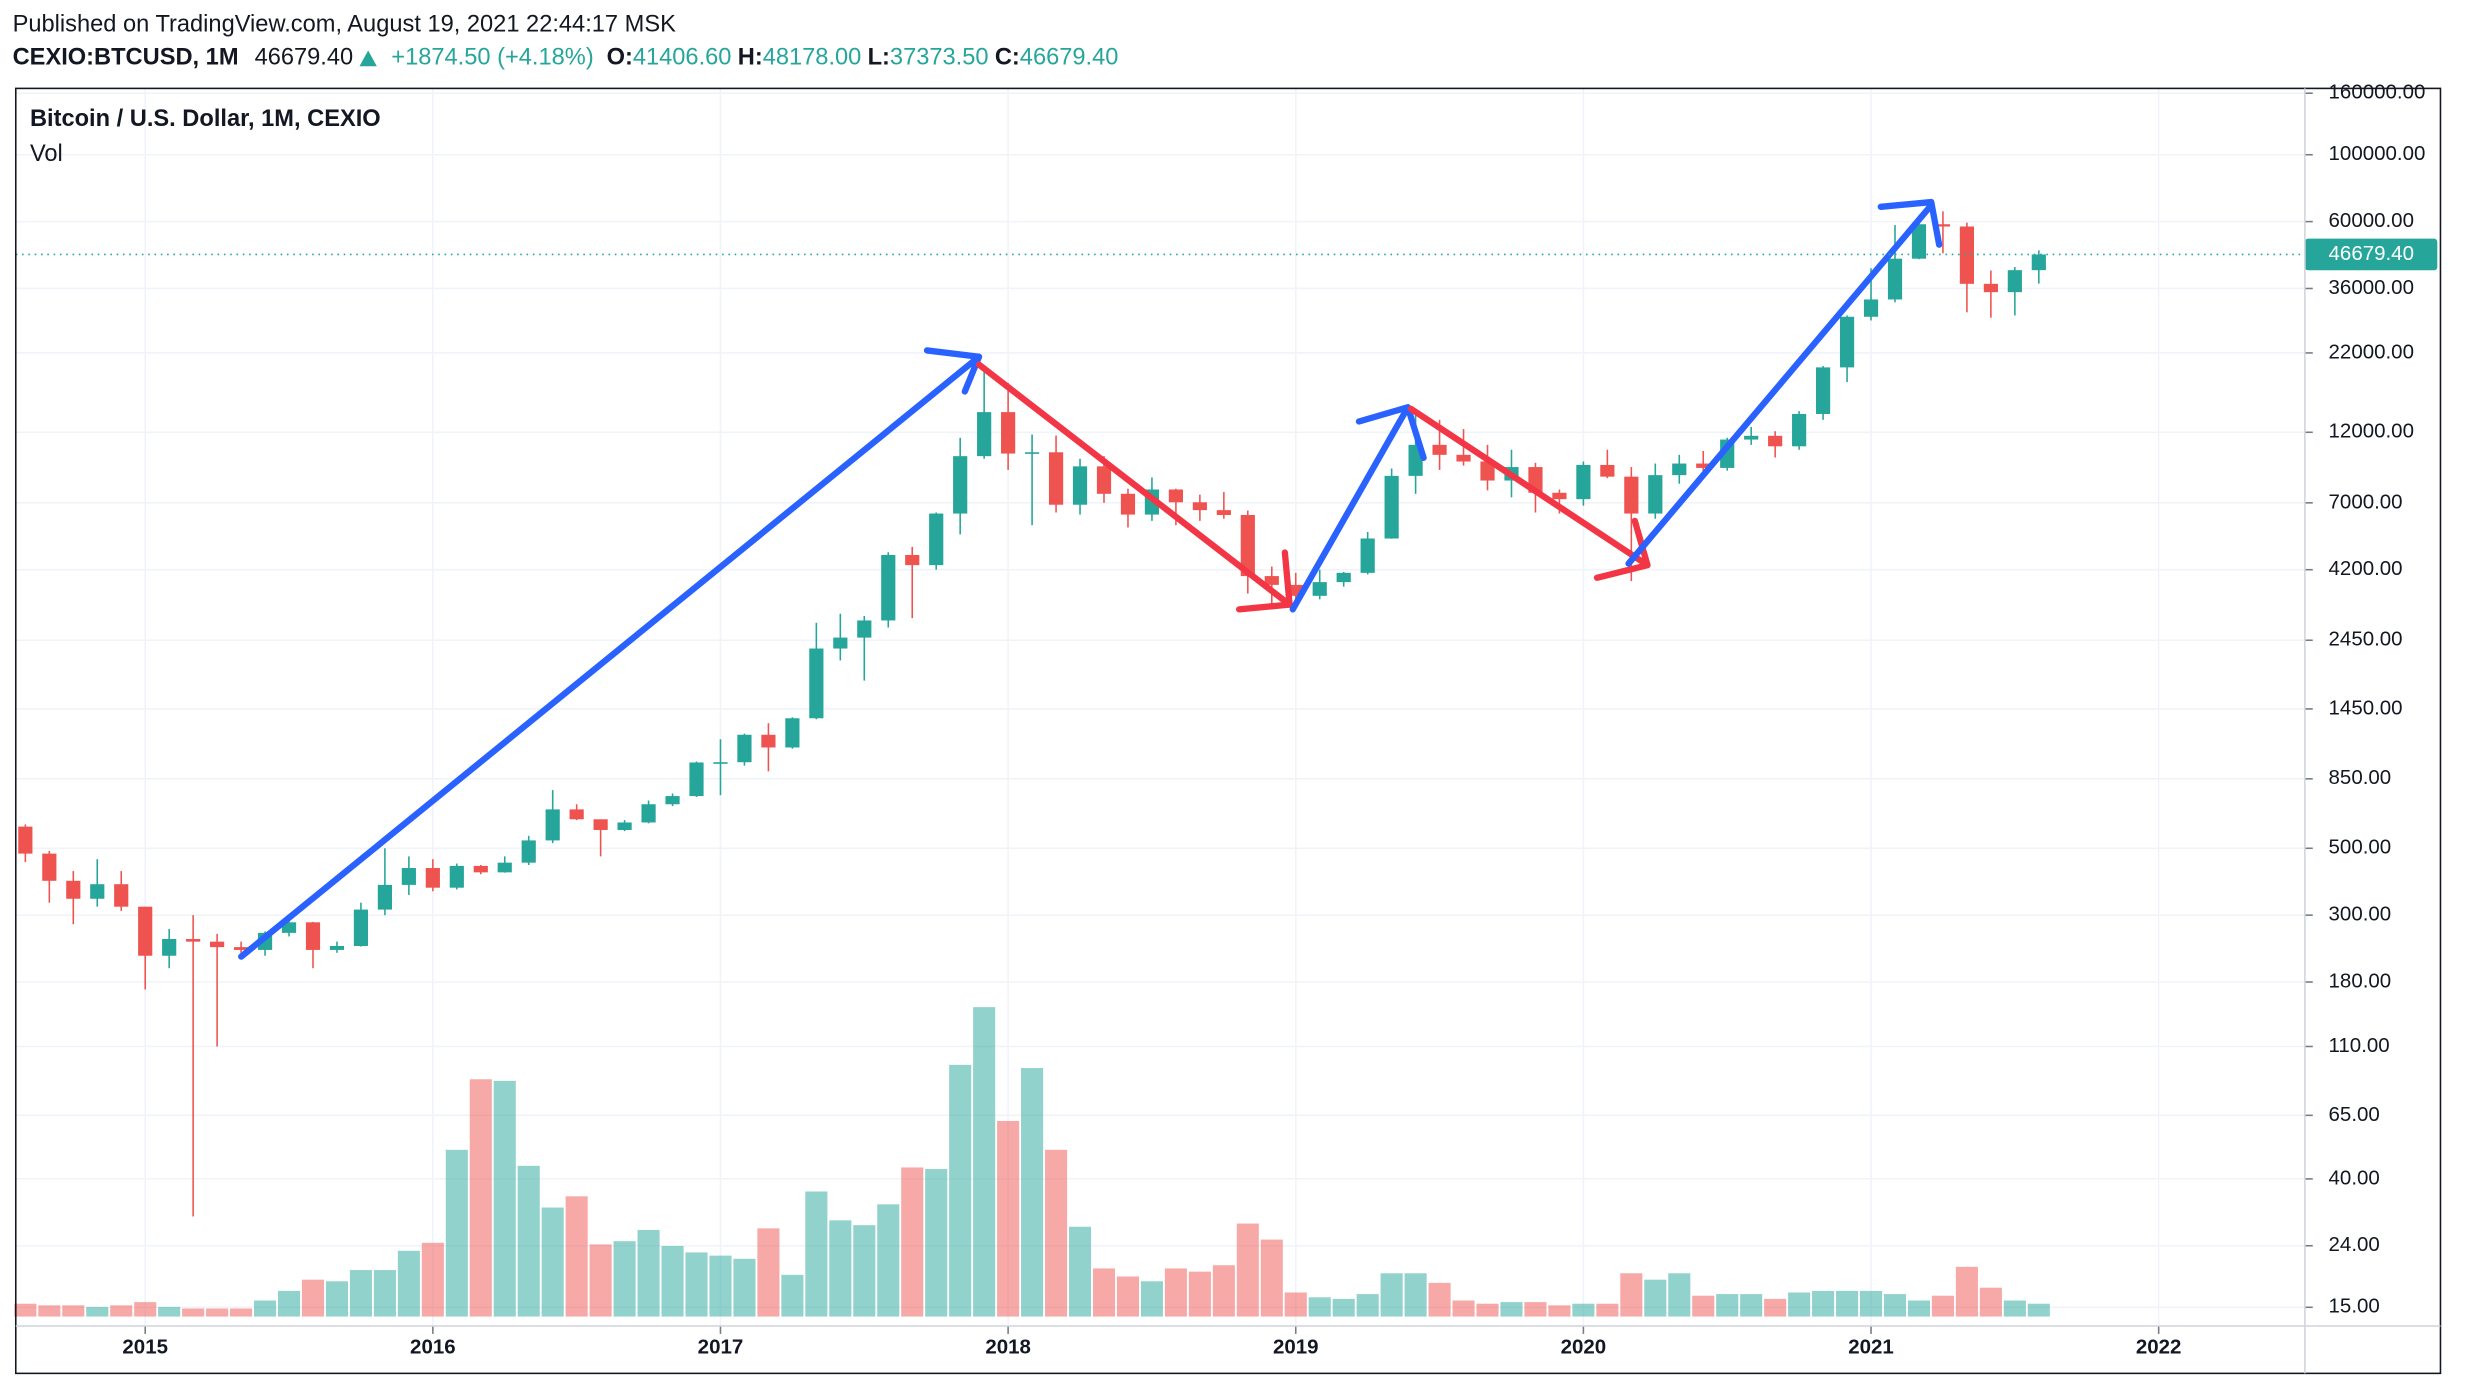 This screenshot has height=1386, width=2472. What do you see at coordinates (620, 58) in the screenshot?
I see `ohlc-key: O:` at bounding box center [620, 58].